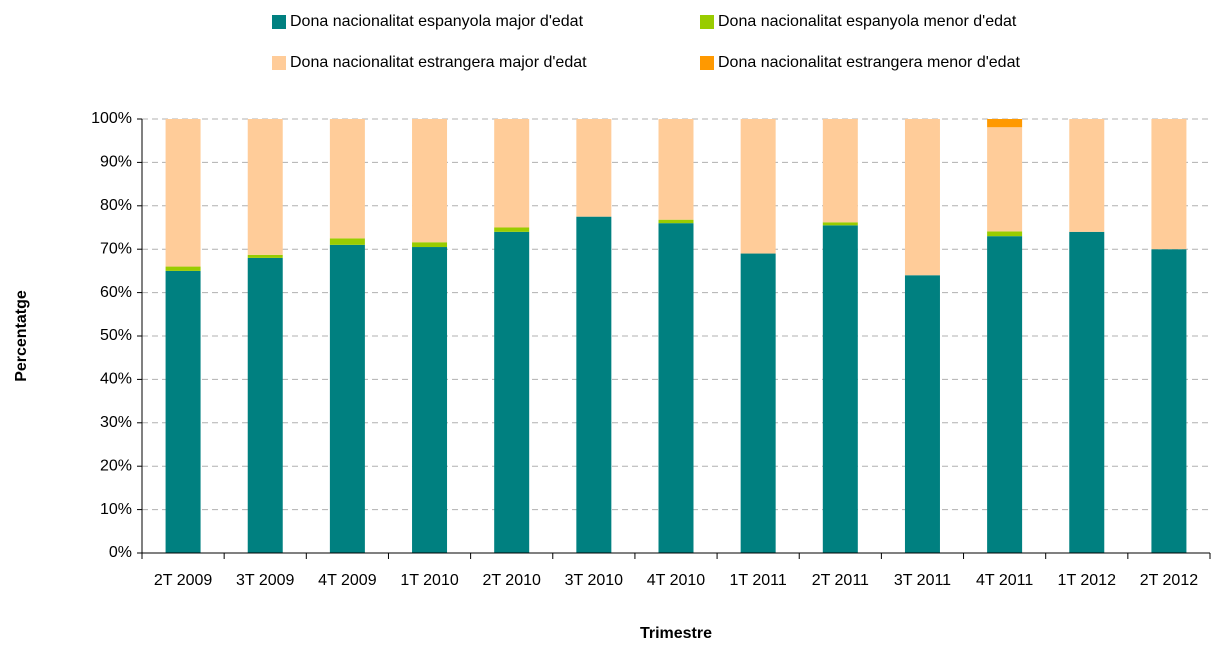  What do you see at coordinates (594, 580) in the screenshot?
I see `x-tick-label: 3T 2010` at bounding box center [594, 580].